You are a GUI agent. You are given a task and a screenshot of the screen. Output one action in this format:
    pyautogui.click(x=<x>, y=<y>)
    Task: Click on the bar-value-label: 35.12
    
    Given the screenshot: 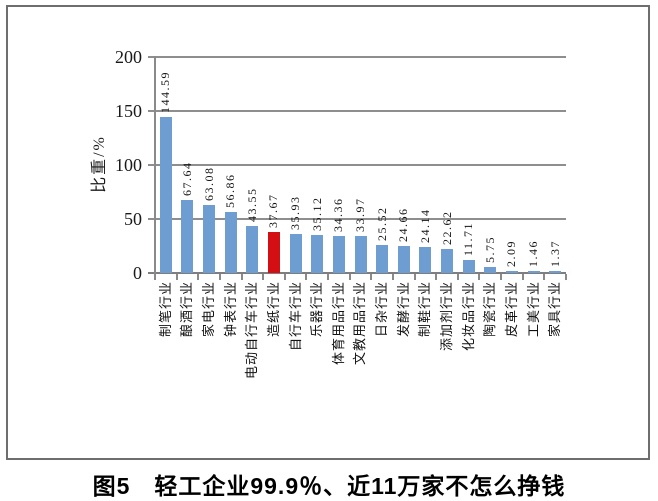 What is the action you would take?
    pyautogui.click(x=316, y=214)
    